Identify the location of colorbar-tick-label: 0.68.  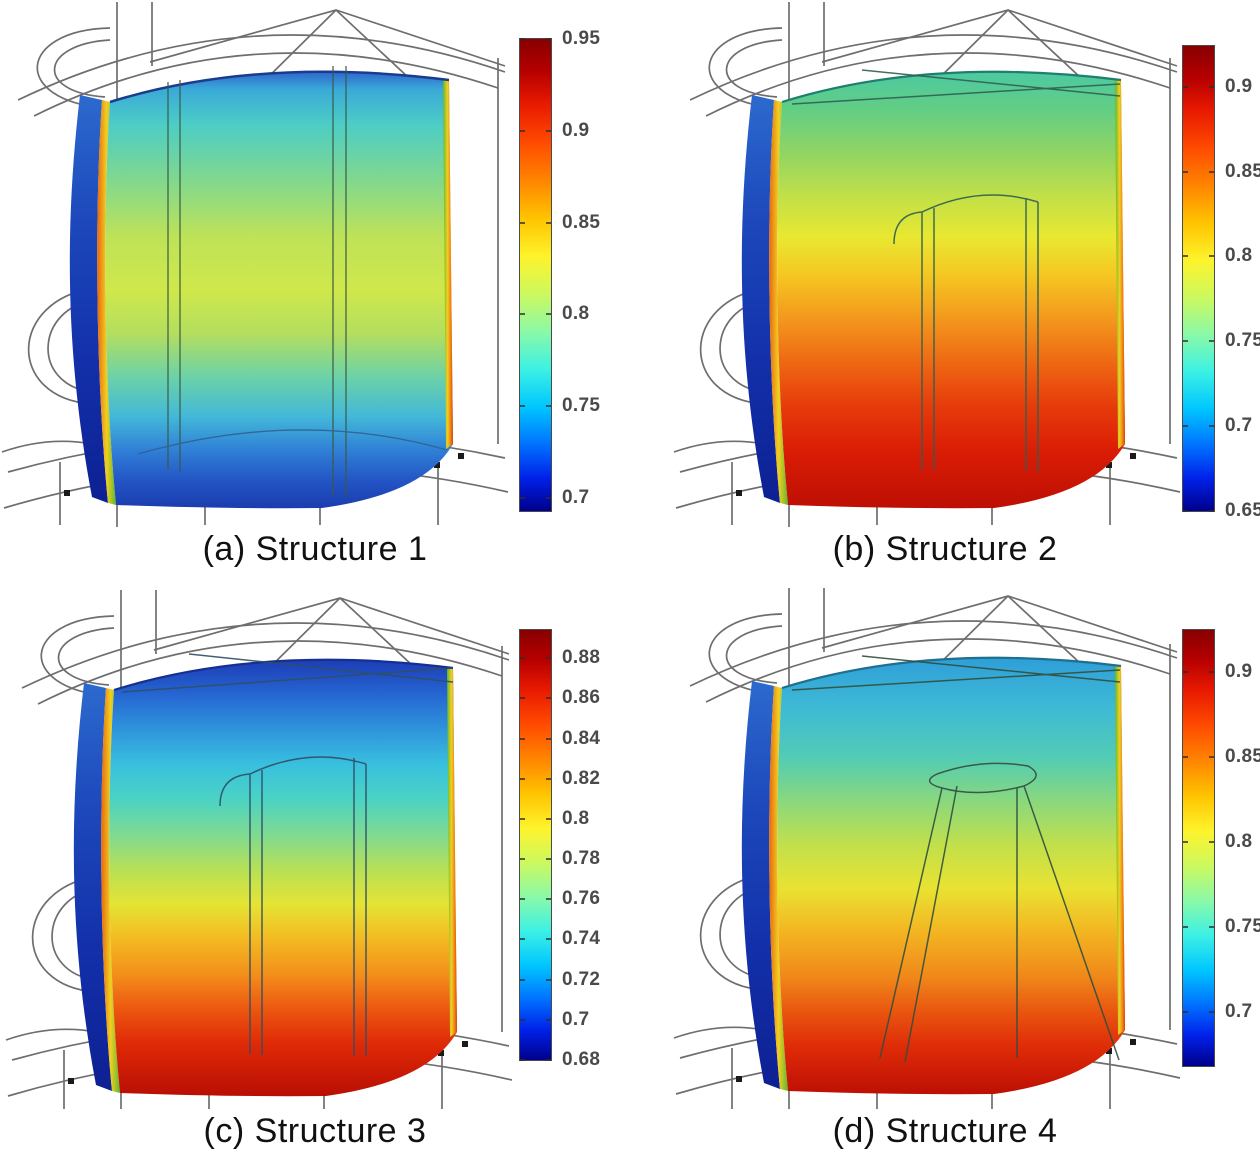
(581, 1059).